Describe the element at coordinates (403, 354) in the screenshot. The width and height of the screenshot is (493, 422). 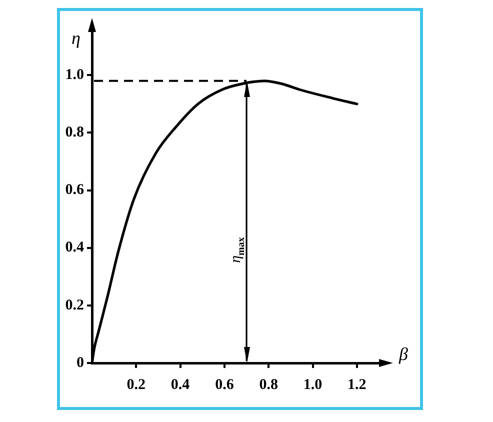
I see `x-axis-title: β` at that location.